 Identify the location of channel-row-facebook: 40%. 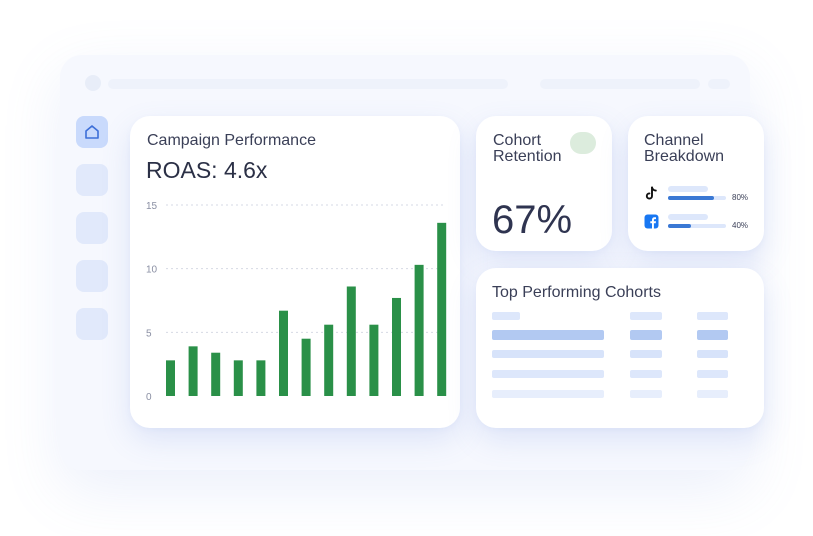
(701, 224).